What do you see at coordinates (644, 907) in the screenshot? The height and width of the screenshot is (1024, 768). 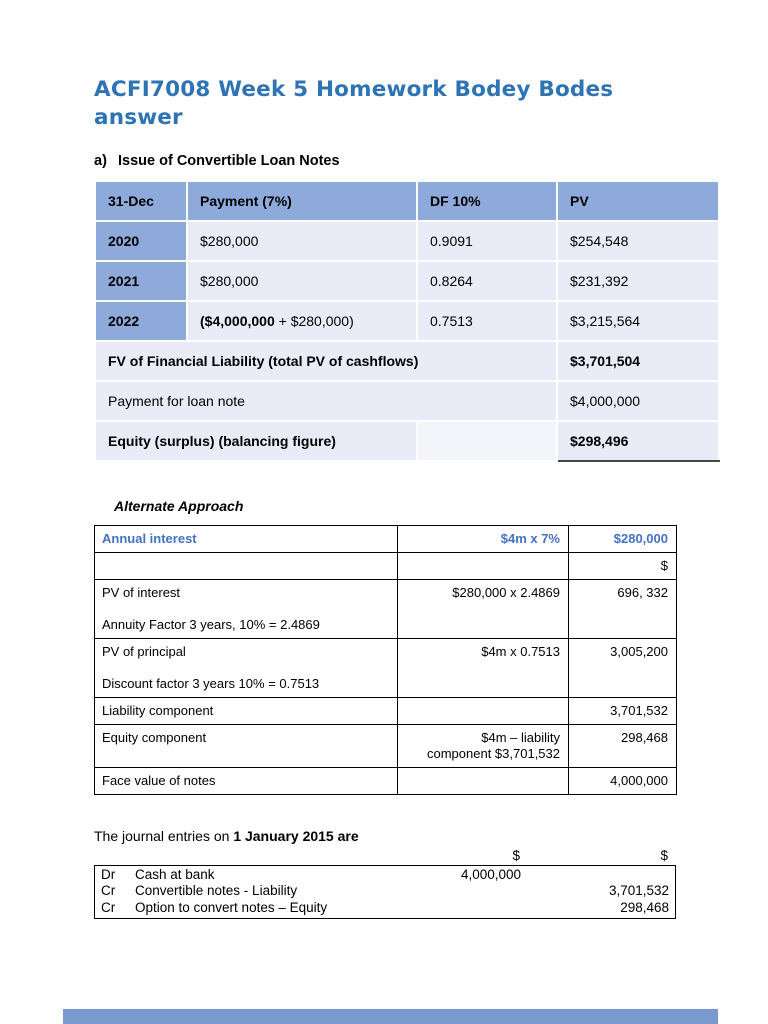 I see `journal-entry-credit: 298,468` at bounding box center [644, 907].